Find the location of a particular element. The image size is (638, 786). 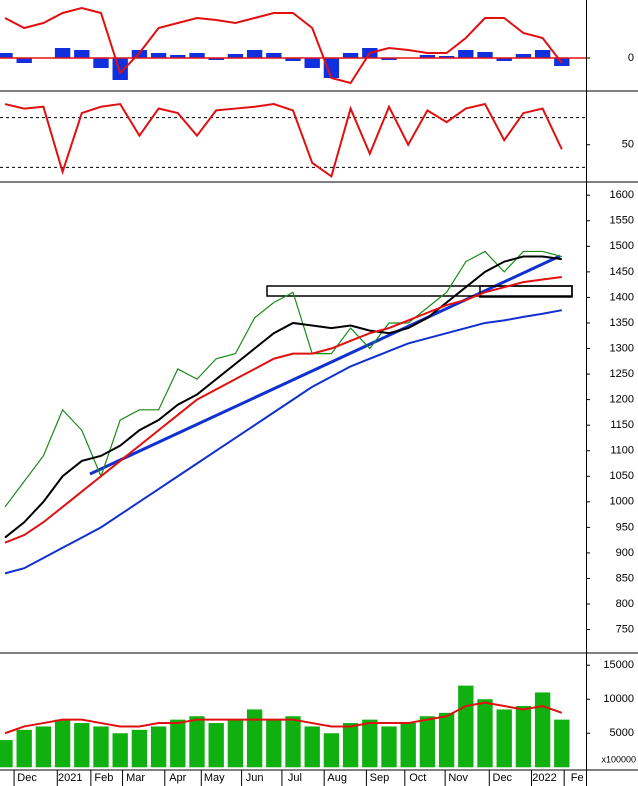

x-tick-label: Oct is located at coordinates (417, 778).